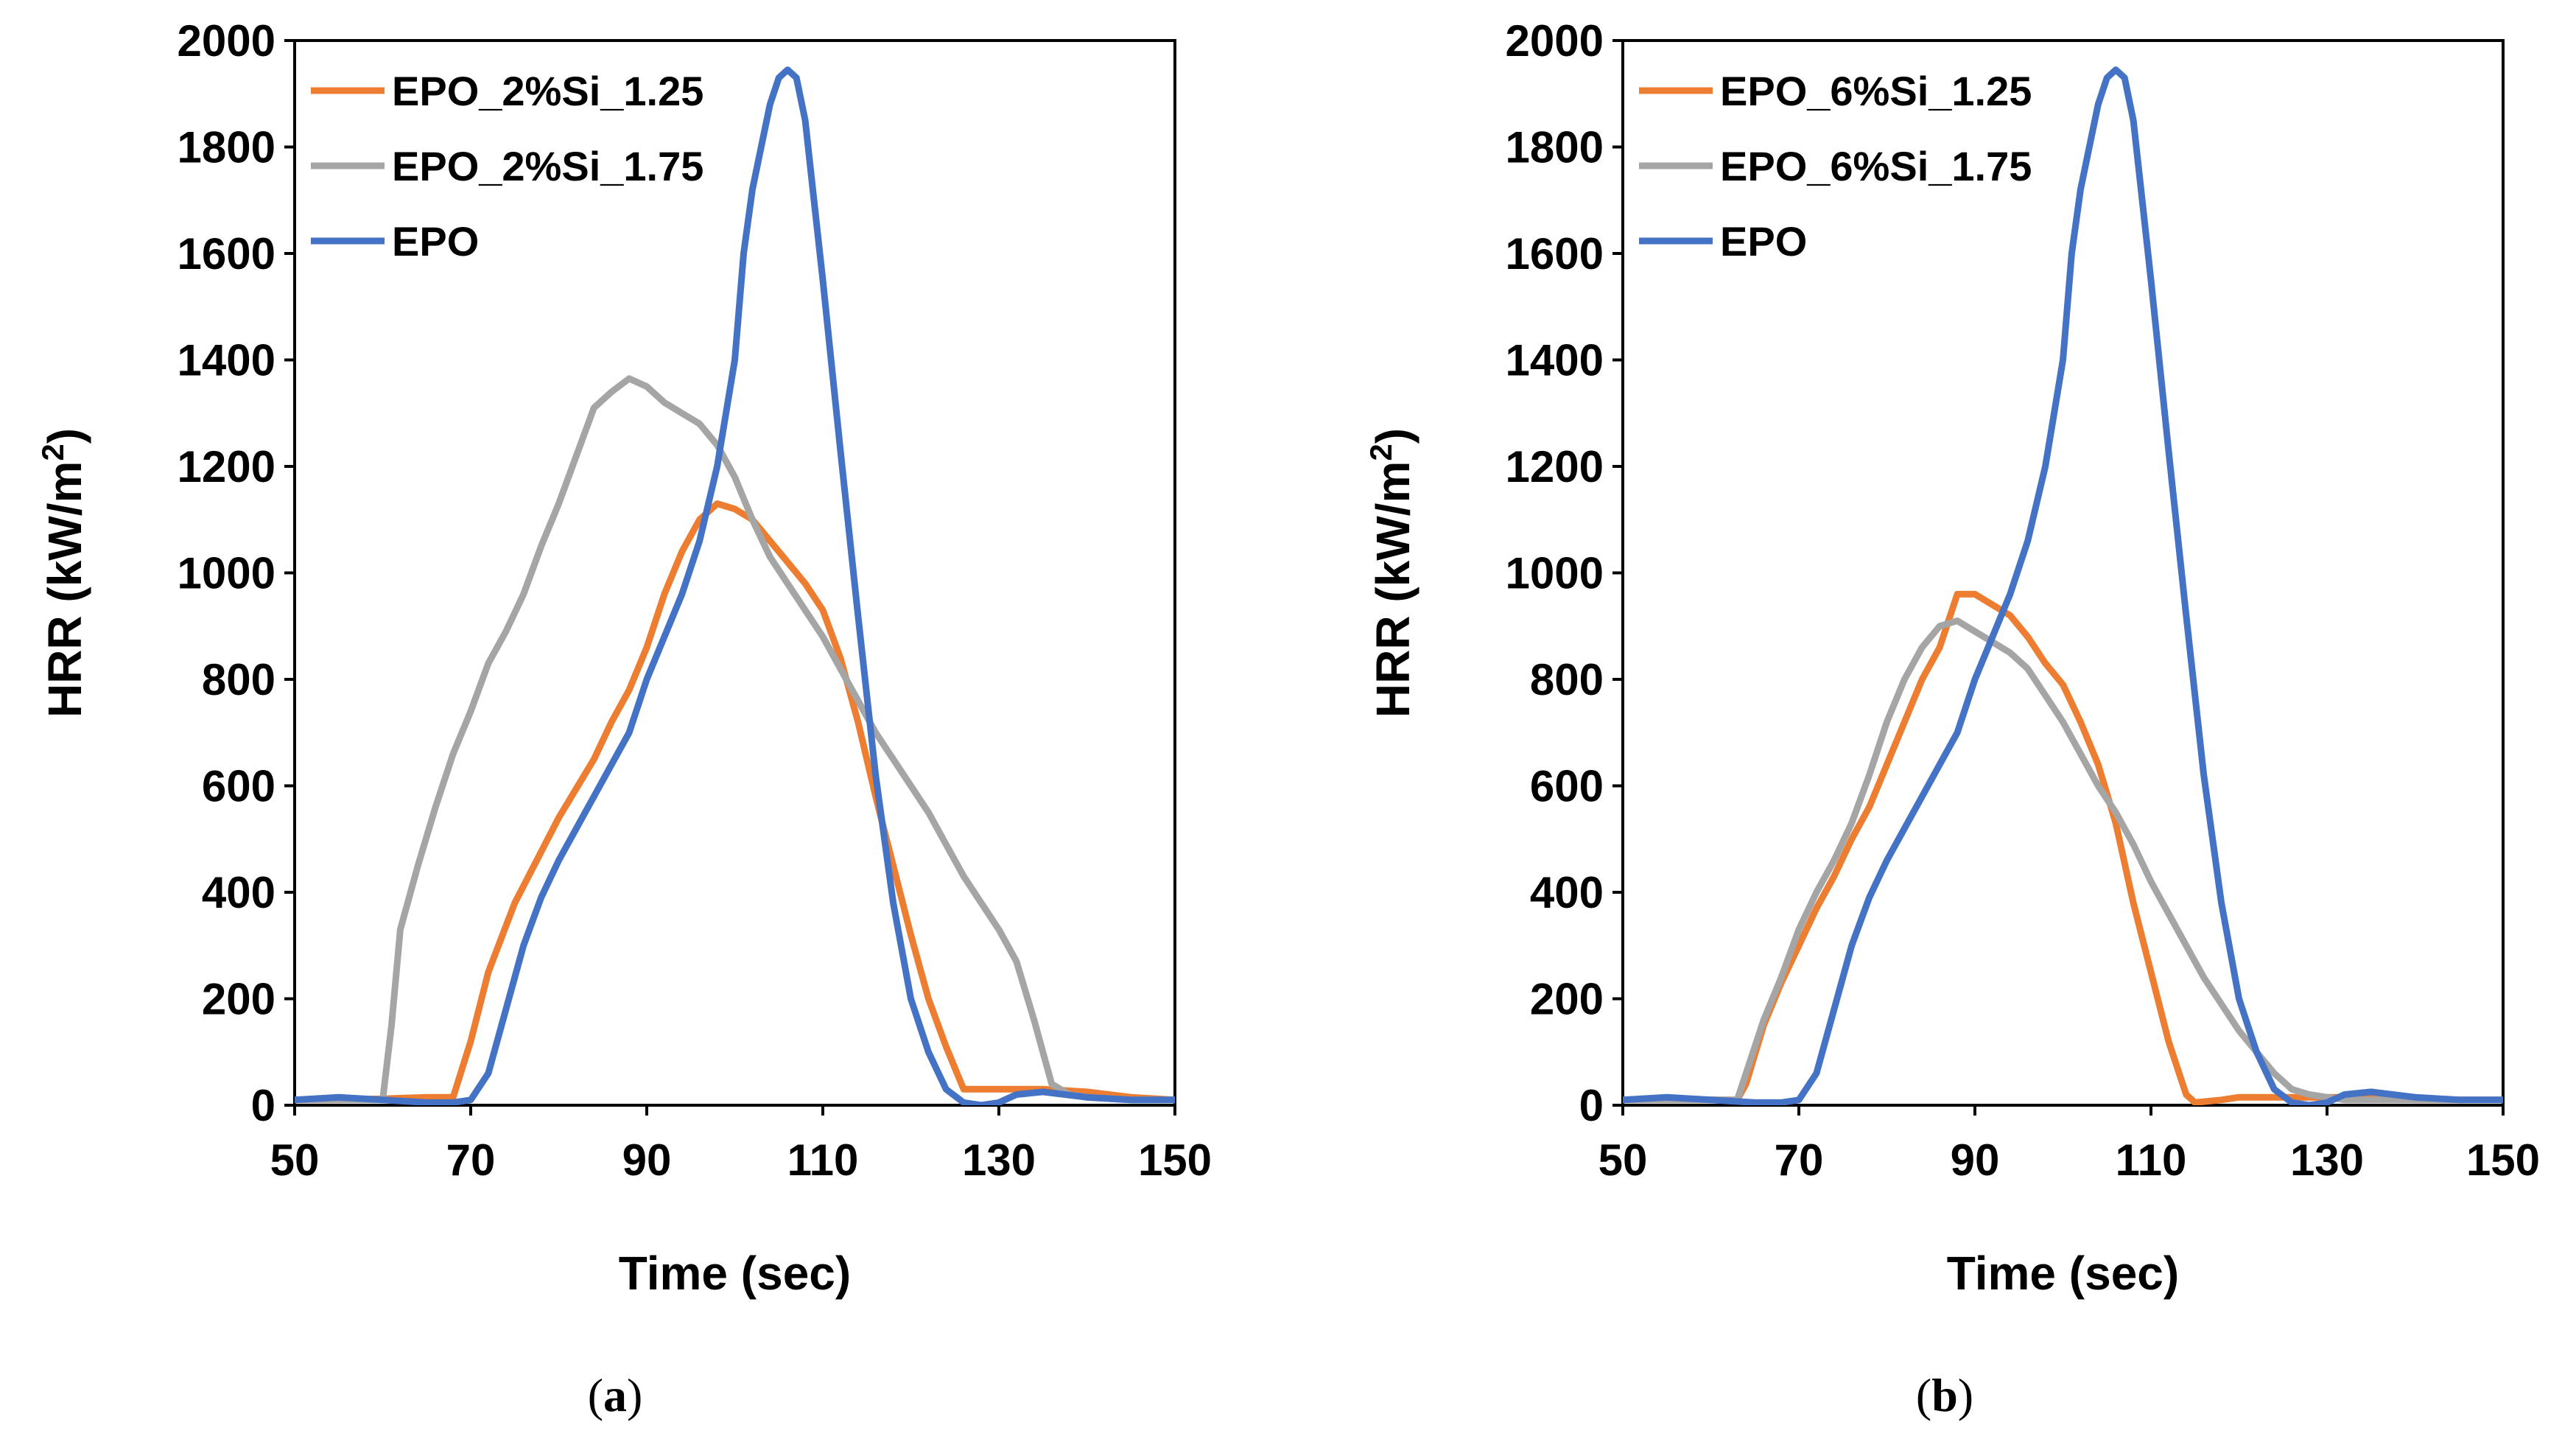  I want to click on legend-label: EPO_2%Si_1.75, so click(547, 166).